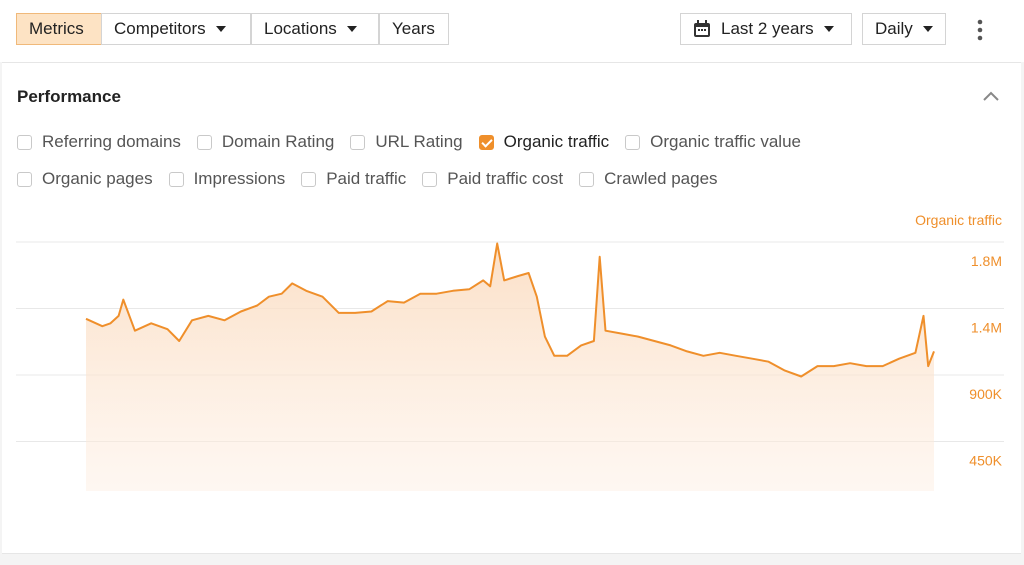  Describe the element at coordinates (986, 328) in the screenshot. I see `y-tick-label: 1.4M` at that location.